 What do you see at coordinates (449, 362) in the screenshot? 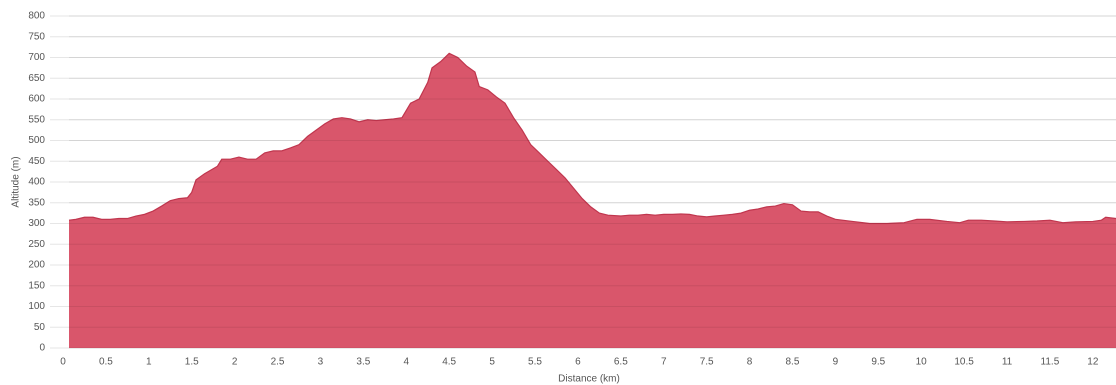
I see `x-tick-label: 4.5` at bounding box center [449, 362].